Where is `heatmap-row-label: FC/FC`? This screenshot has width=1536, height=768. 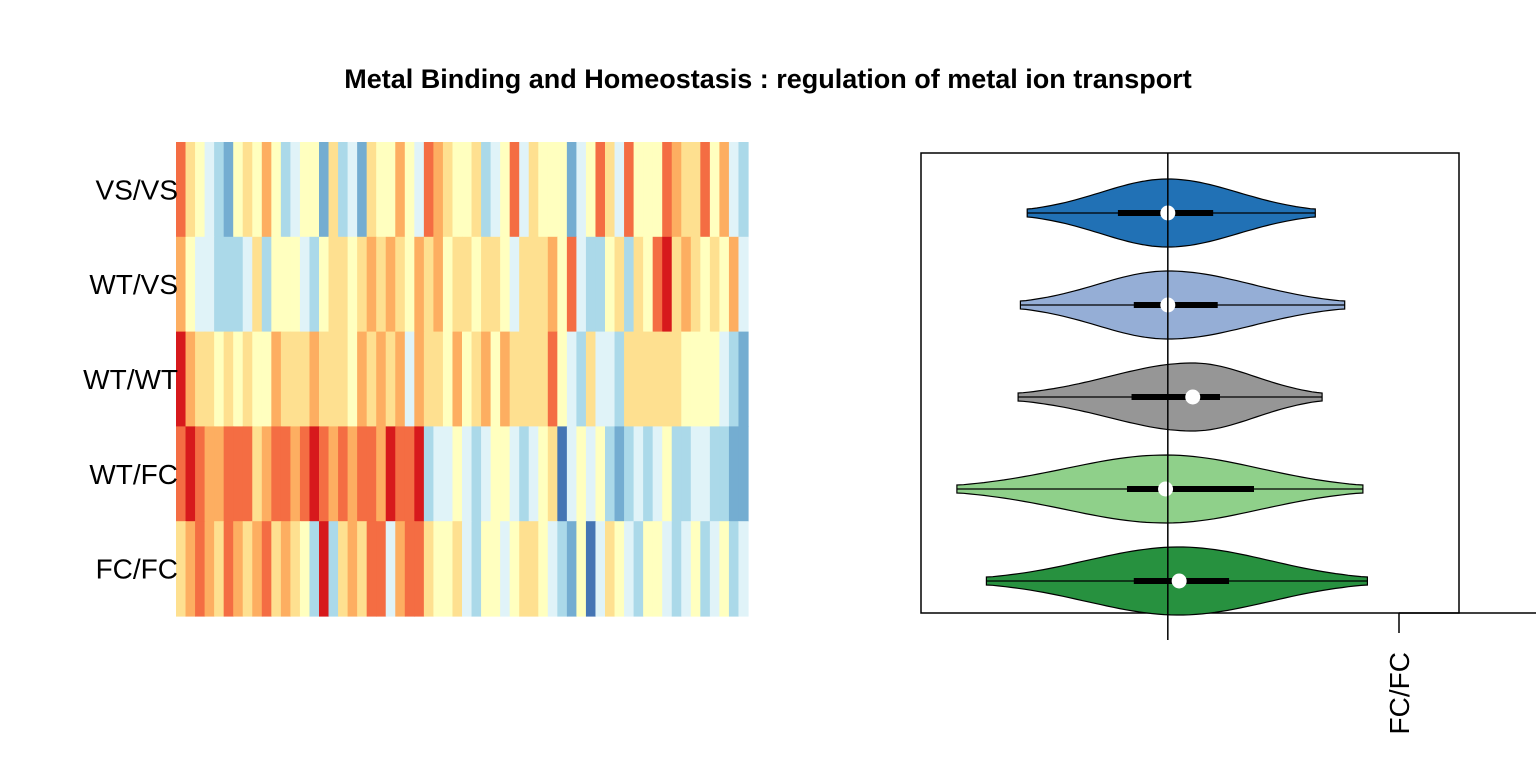
heatmap-row-label: FC/FC is located at coordinates (137, 569).